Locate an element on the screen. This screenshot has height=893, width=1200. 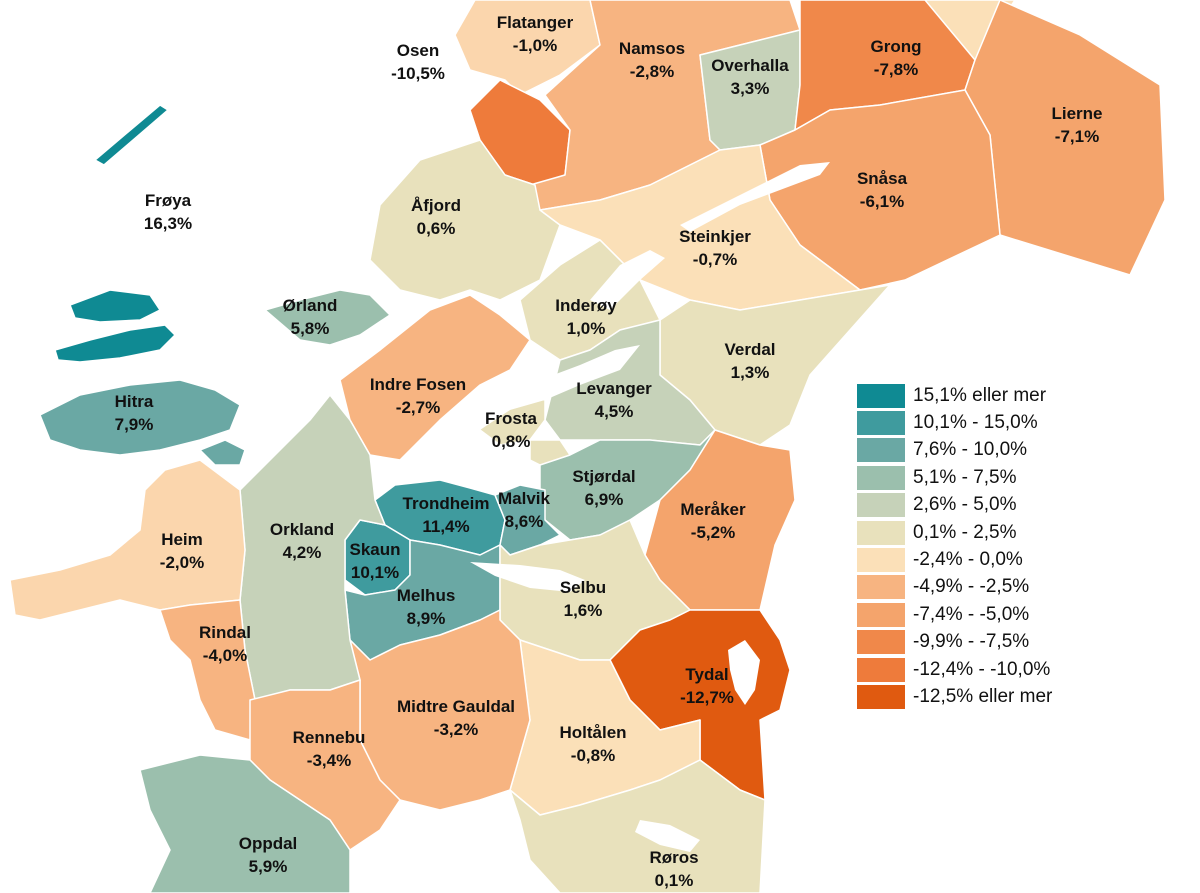
legend-item: -7,4% - -5,0% is located at coordinates (997, 614).